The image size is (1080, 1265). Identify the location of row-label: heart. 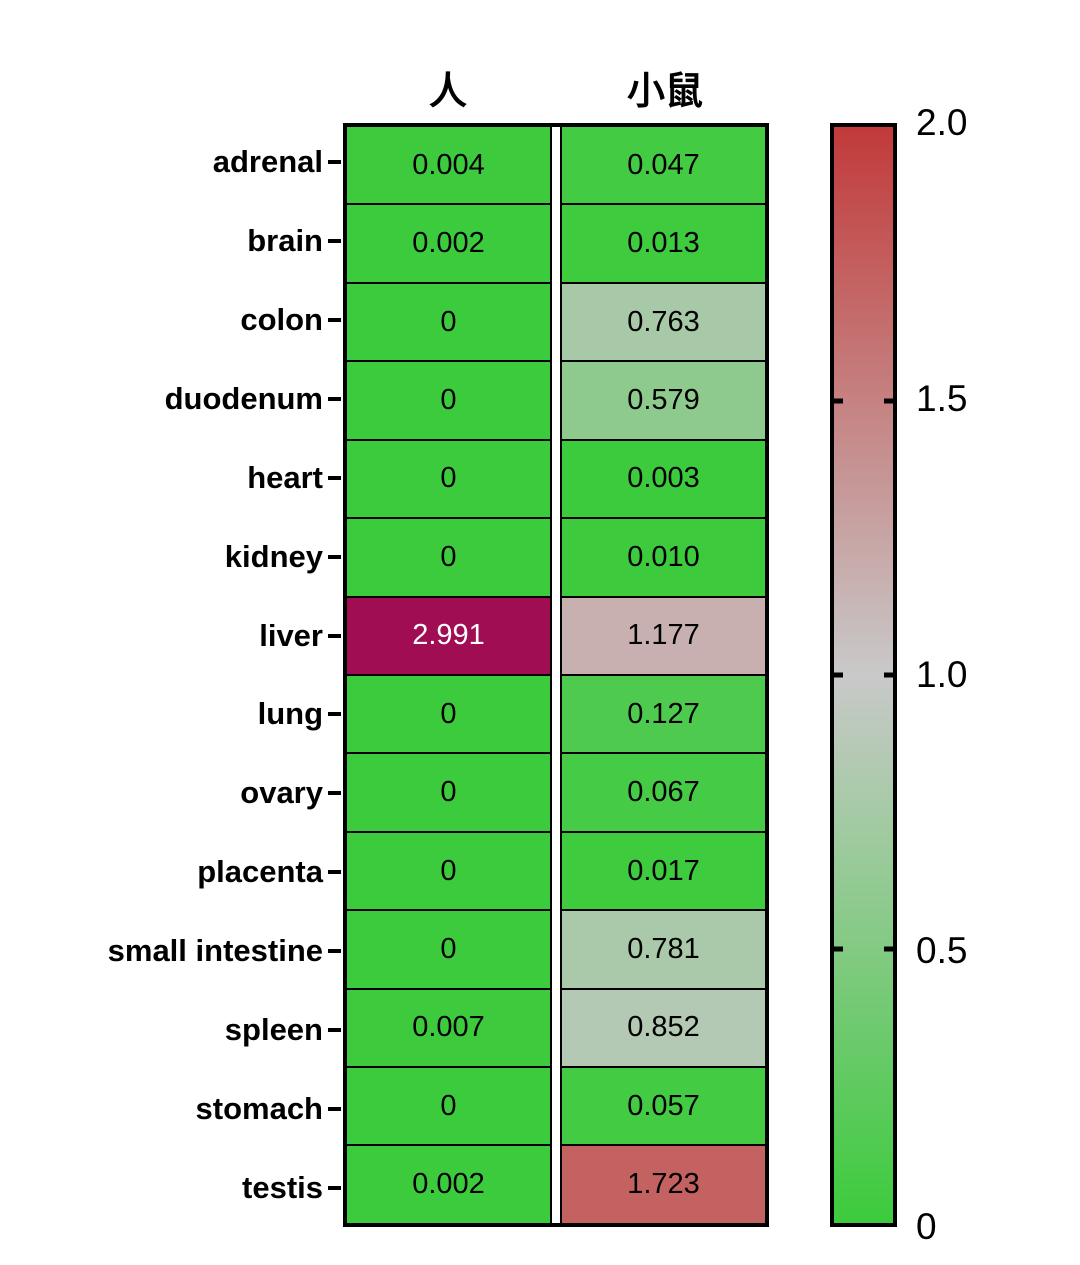
(285, 477).